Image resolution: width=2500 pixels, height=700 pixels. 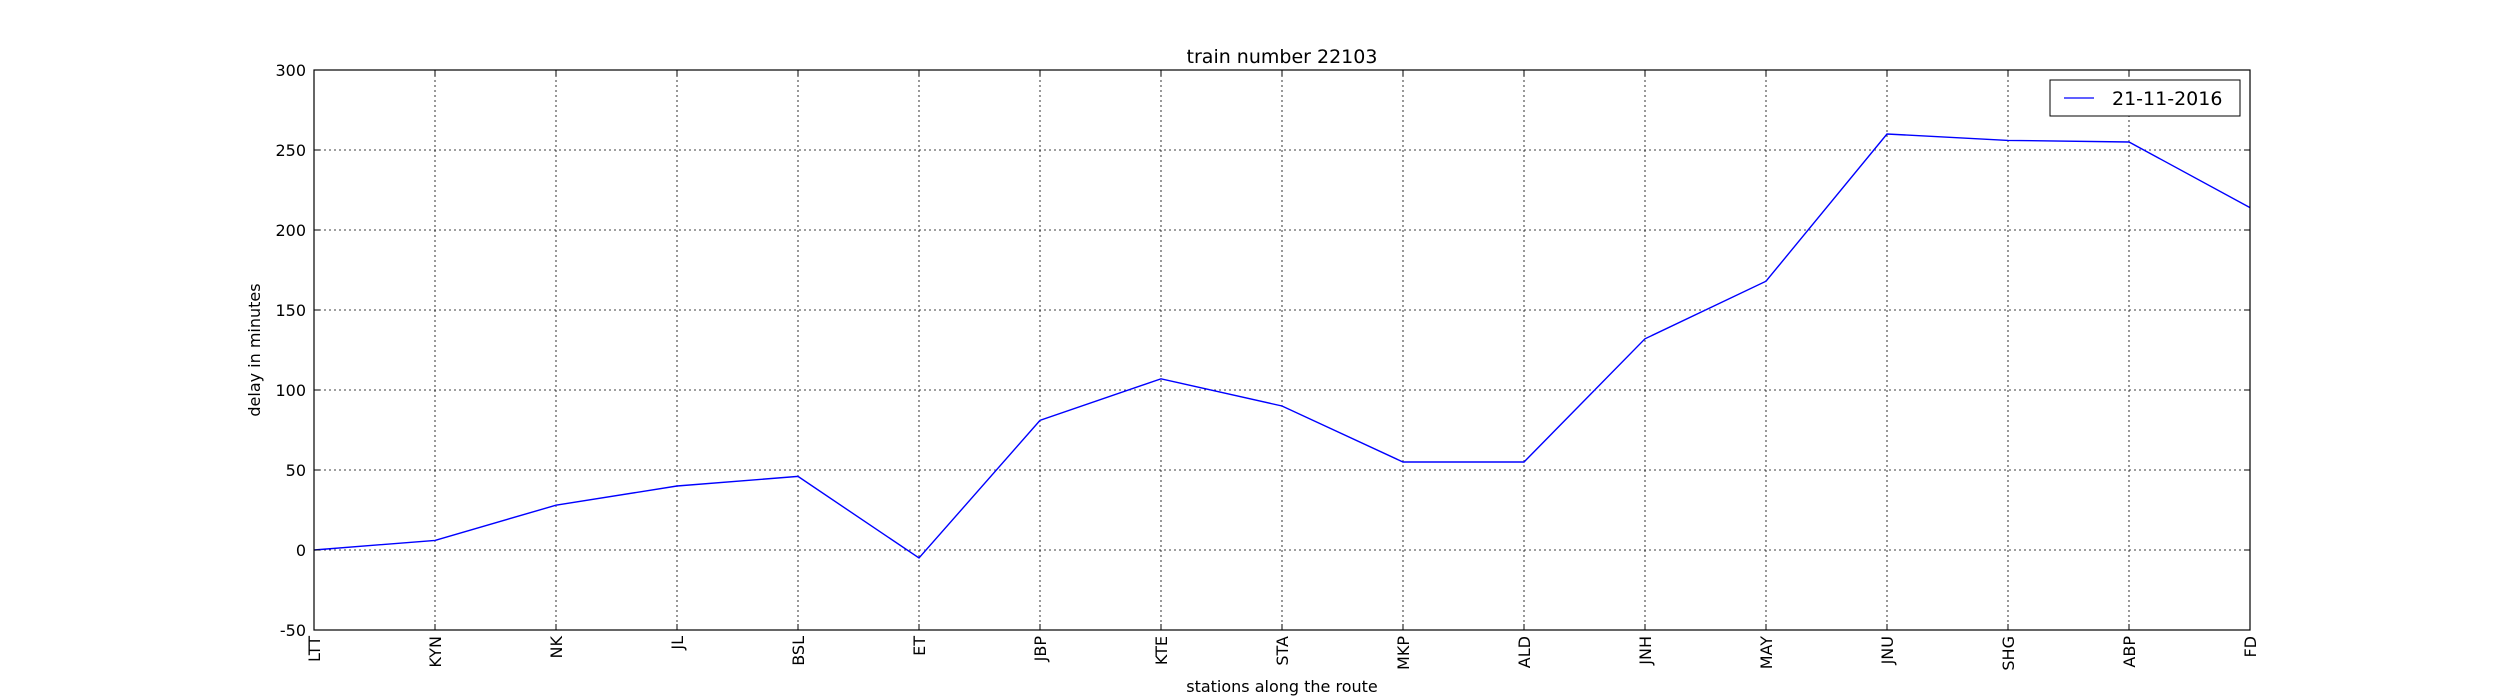 I want to click on x-tick-label: ALD, so click(x=1524, y=652).